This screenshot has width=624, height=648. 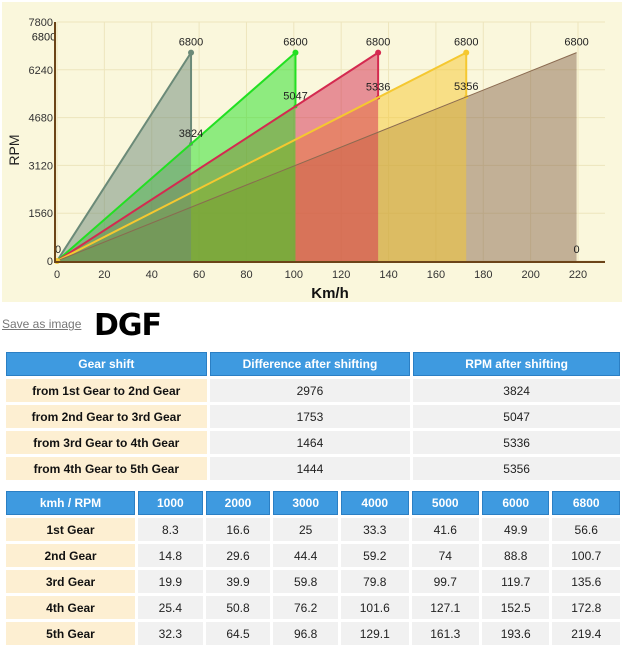 I want to click on table-row: 3rd Gear 19.9 39.9 59.8 79.8 99.7 119.7 135.6, so click(x=313, y=581).